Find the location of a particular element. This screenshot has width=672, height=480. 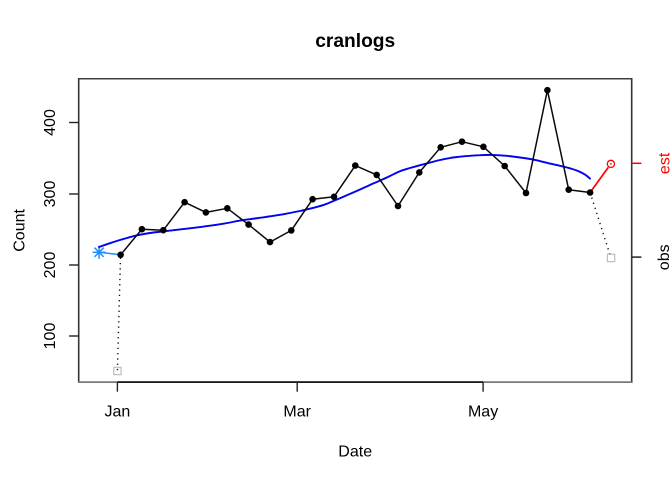

svg-text: 400 is located at coordinates (50, 122).